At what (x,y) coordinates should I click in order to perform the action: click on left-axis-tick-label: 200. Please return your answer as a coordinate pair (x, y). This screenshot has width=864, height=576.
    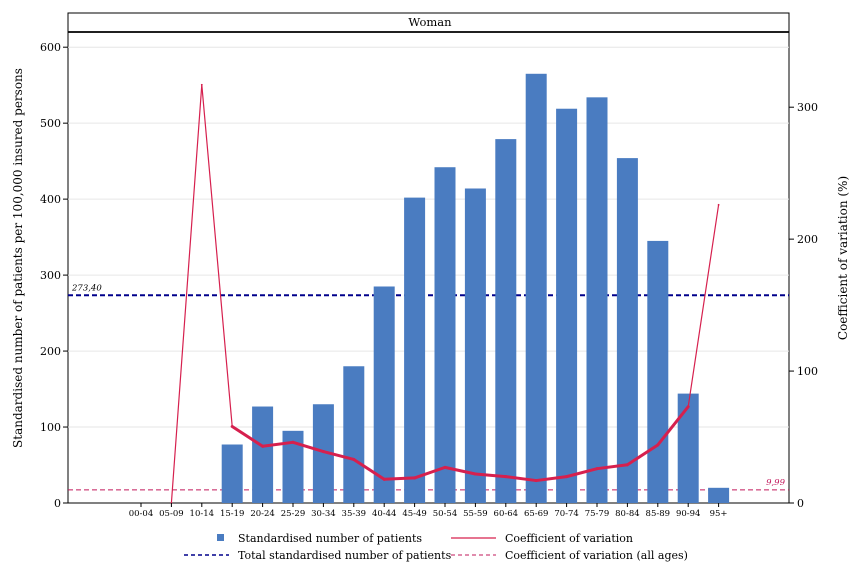
    Looking at the image, I should click on (50, 351).